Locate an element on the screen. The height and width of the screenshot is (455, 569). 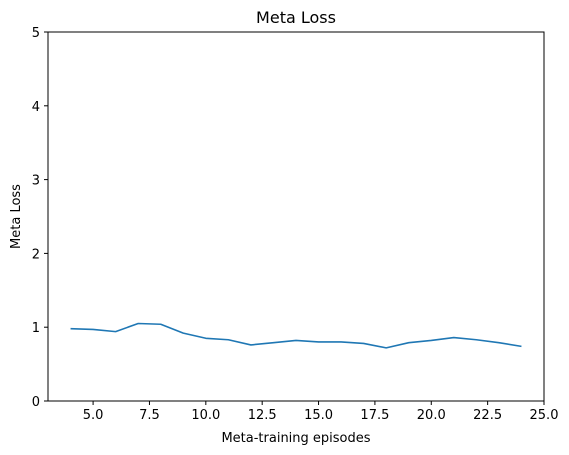
plot-area is located at coordinates (296, 335).